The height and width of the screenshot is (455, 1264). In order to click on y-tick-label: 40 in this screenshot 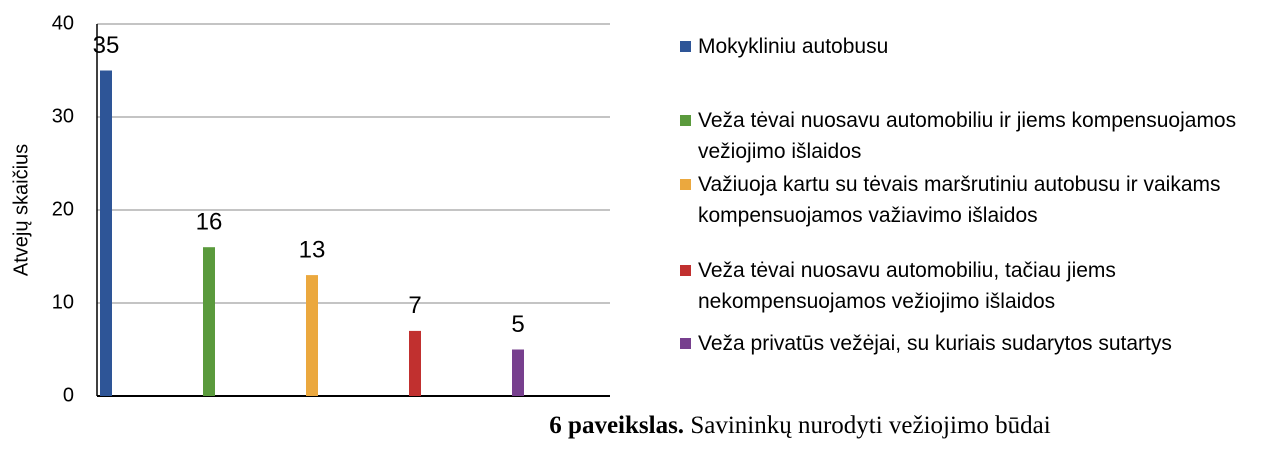, I will do `click(63, 23)`.